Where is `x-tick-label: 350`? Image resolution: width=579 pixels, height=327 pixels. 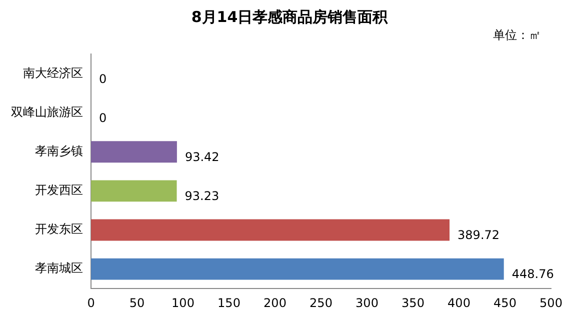 x-tick-label: 350 is located at coordinates (413, 303).